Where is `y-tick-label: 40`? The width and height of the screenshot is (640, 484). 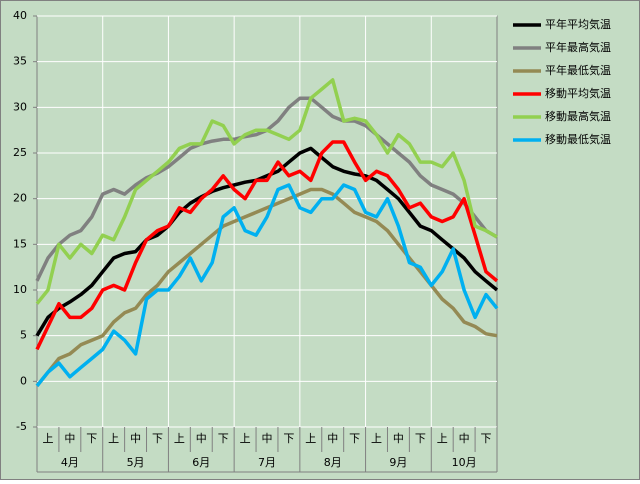
y-tick-label: 40 is located at coordinates (20, 15).